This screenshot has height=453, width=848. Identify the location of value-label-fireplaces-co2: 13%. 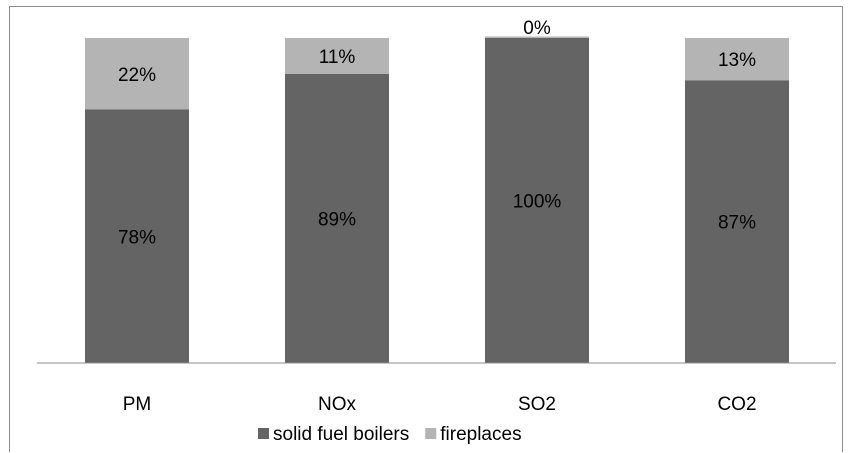
(737, 60).